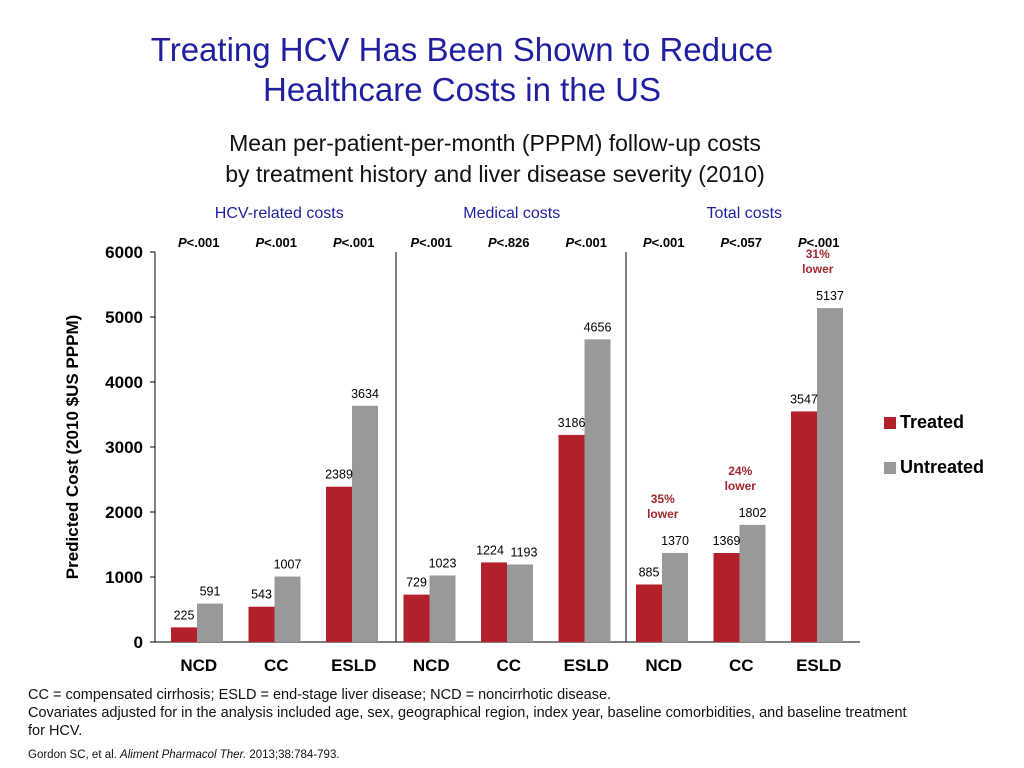 The width and height of the screenshot is (1024, 768). Describe the element at coordinates (72, 447) in the screenshot. I see `y-axis-label: Predicted Cost (2010 $US PPPM)` at that location.